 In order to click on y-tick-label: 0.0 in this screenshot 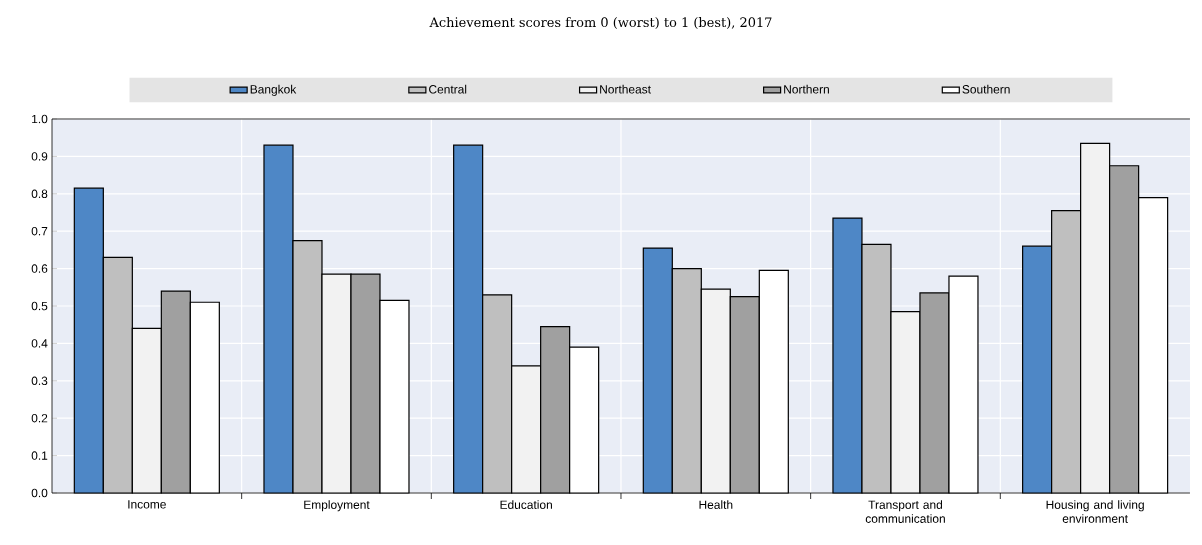, I will do `click(39, 493)`.